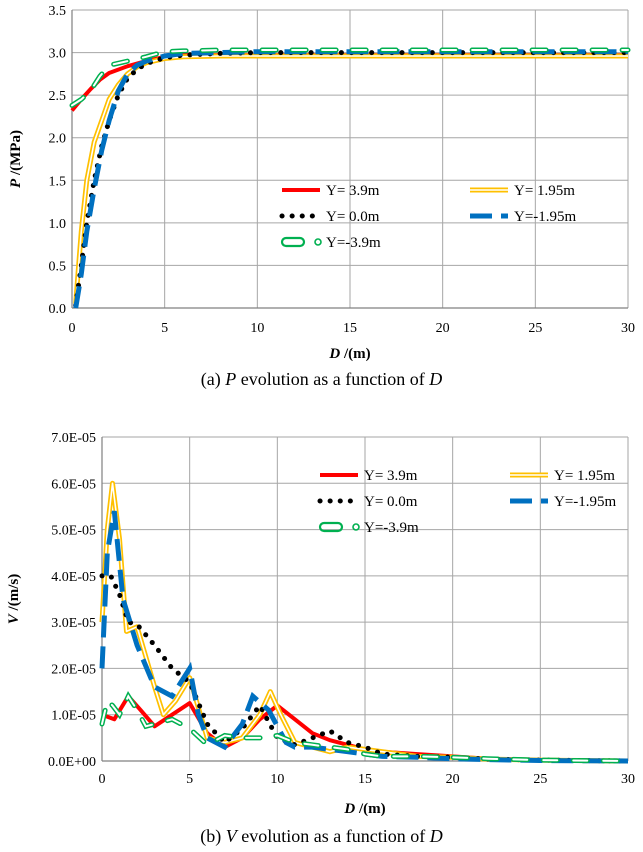 Image resolution: width=643 pixels, height=852 pixels. I want to click on caption-b-mid: evolution as a function of, so click(333, 836).